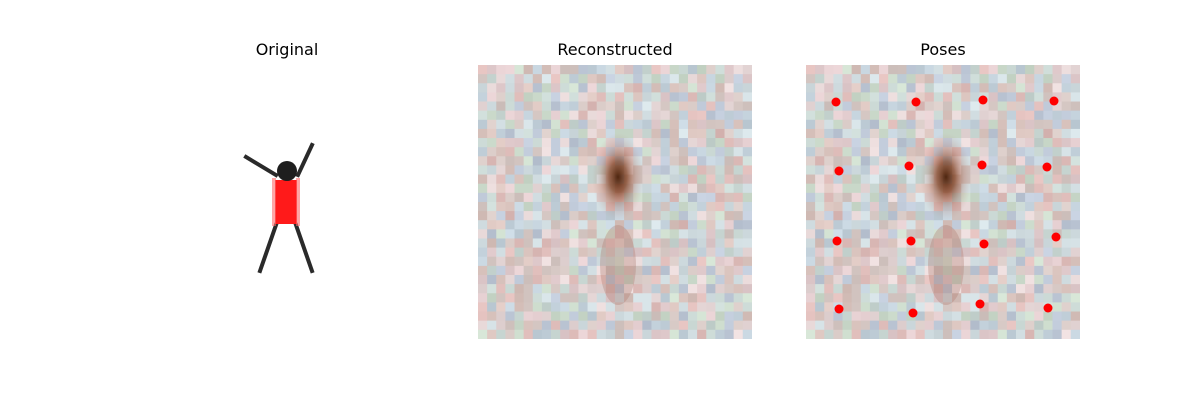  I want to click on left-arm, so click(261, 166).